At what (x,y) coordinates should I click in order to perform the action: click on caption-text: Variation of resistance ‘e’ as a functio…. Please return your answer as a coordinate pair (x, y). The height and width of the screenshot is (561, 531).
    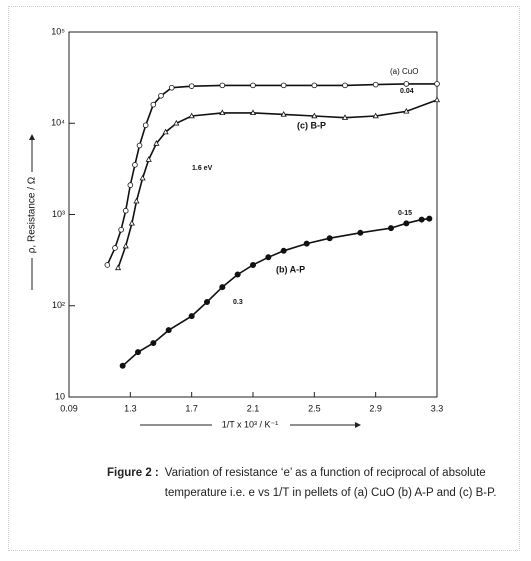
    Looking at the image, I should click on (330, 483).